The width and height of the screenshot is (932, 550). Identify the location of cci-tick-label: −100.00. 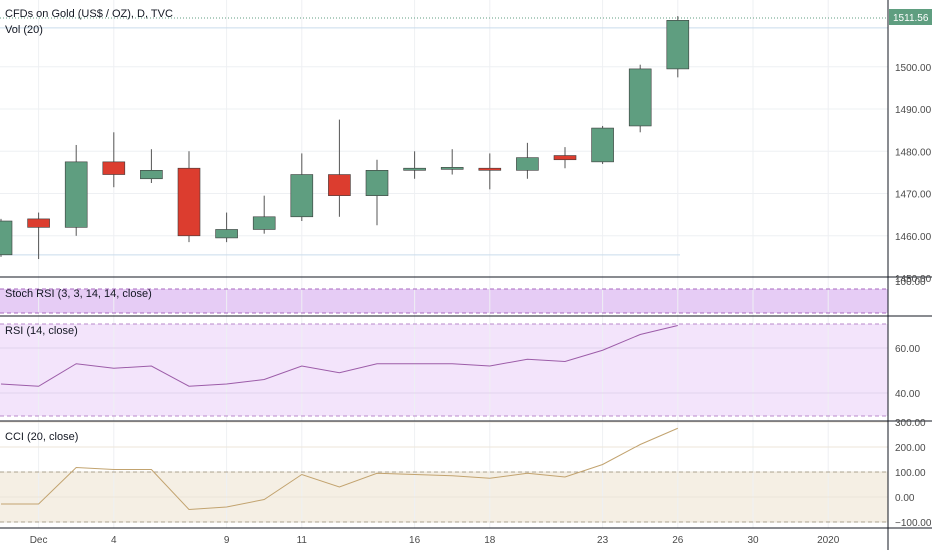
(913, 523).